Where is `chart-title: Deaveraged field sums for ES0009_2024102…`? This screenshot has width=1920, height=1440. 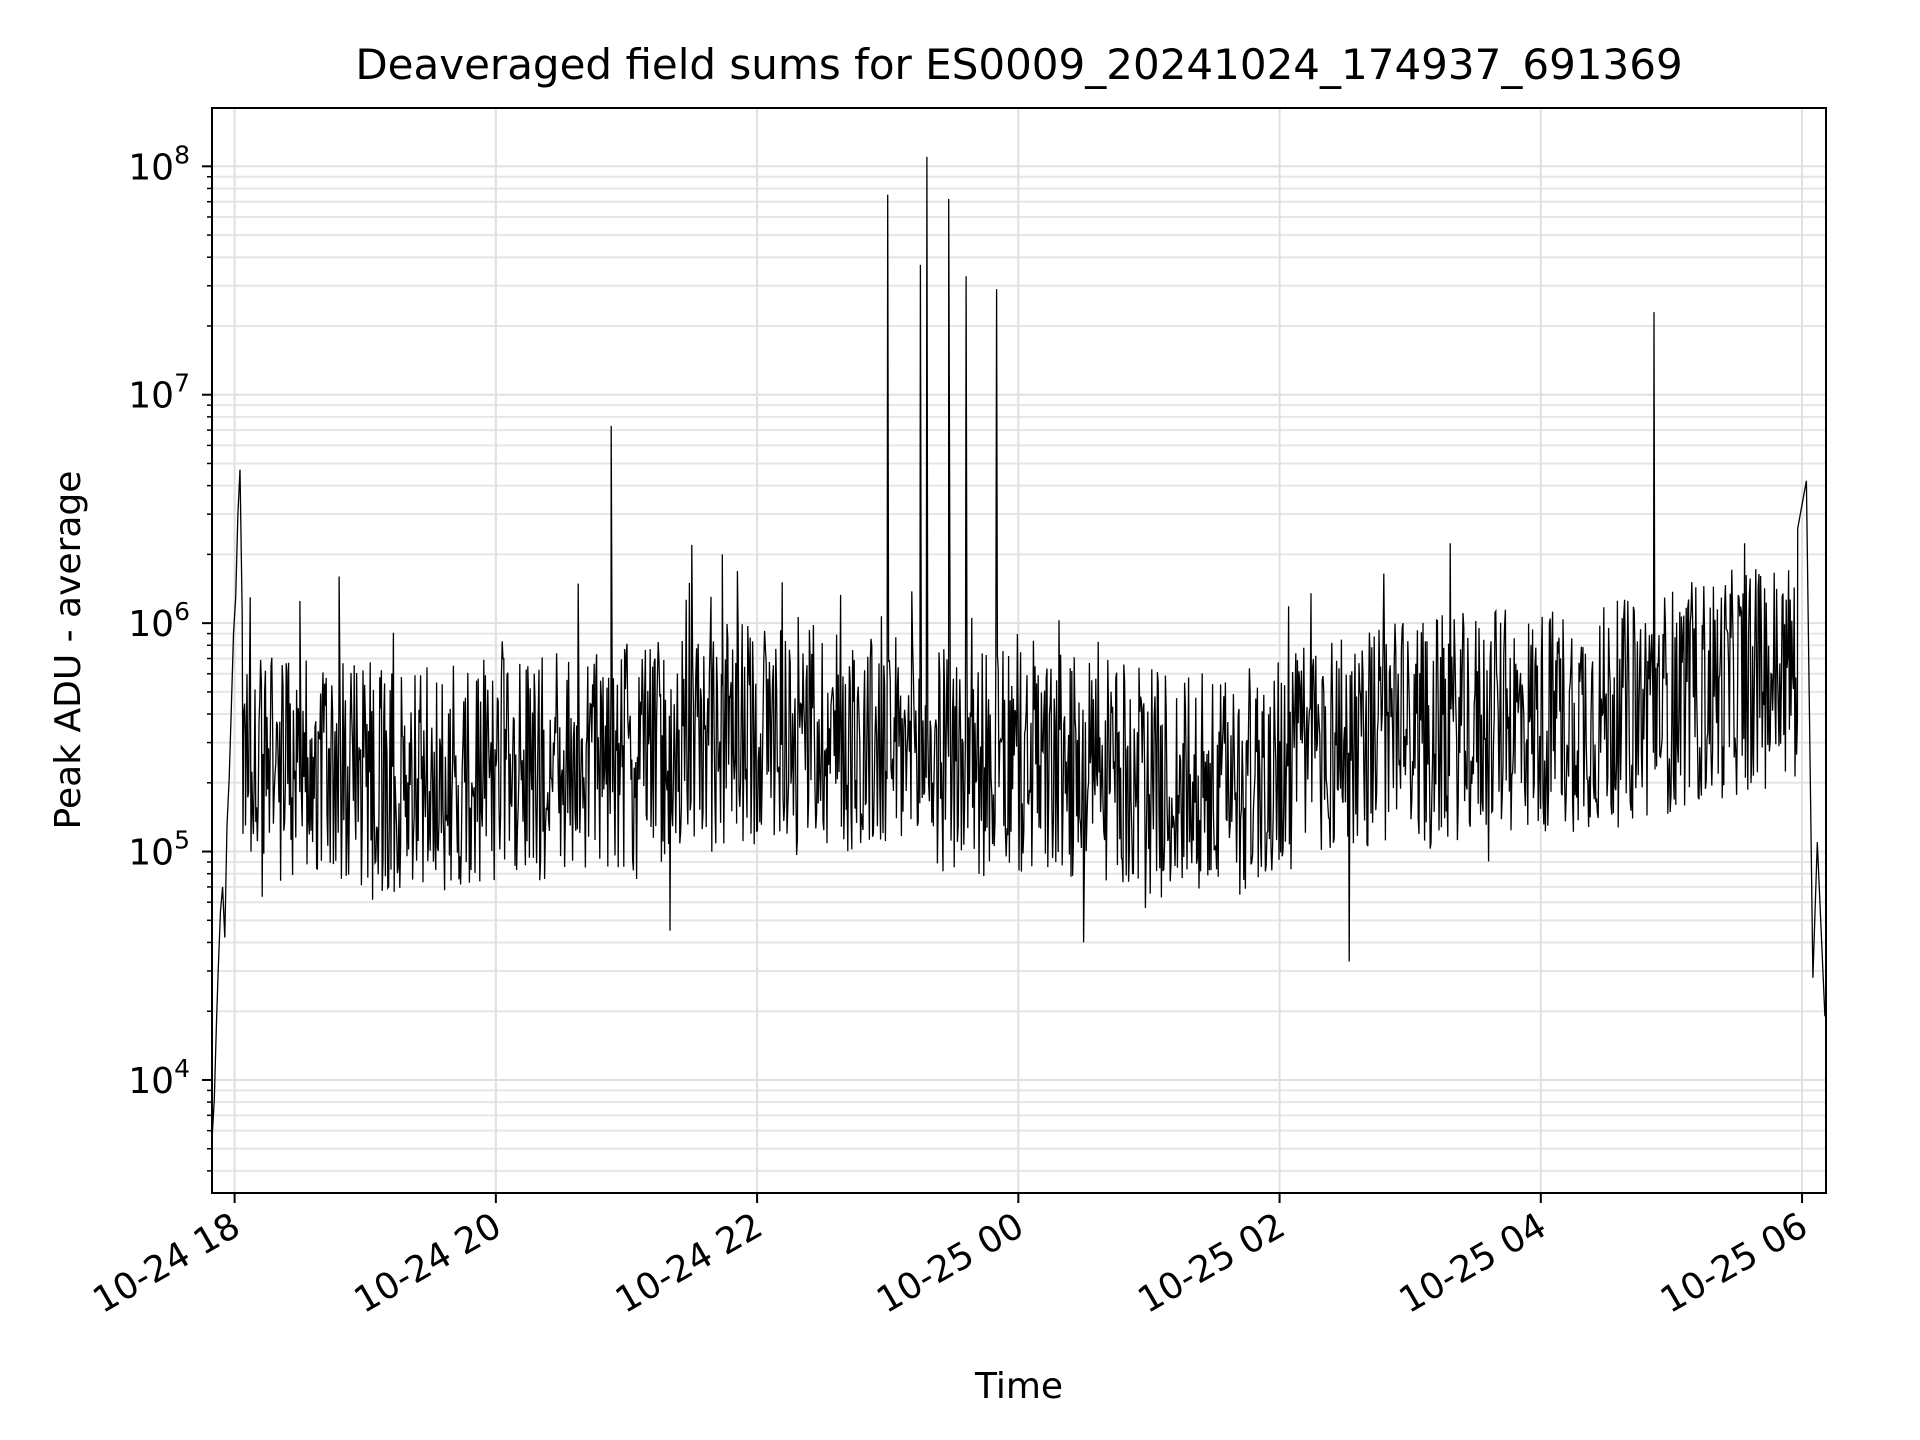 chart-title: Deaveraged field sums for ES0009_2024102… is located at coordinates (1018, 64).